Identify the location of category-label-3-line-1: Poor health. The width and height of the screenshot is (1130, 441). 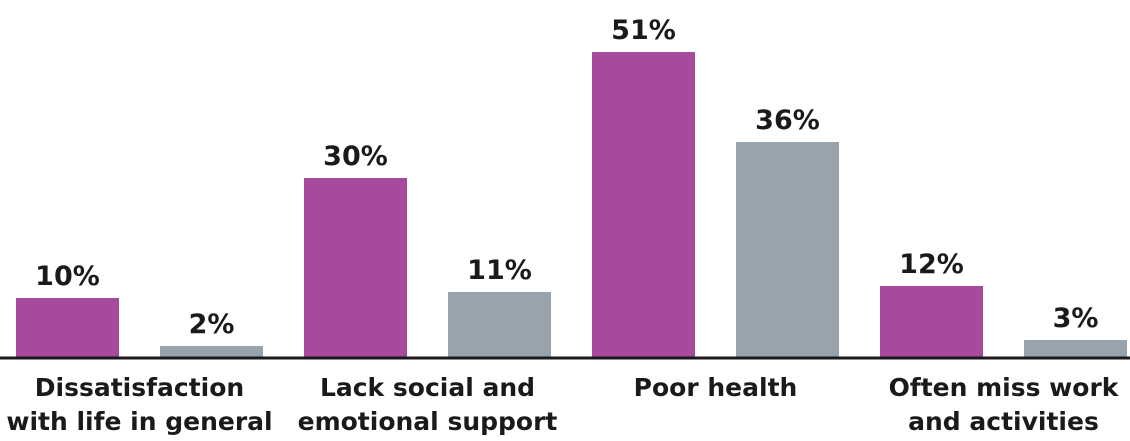
(716, 387).